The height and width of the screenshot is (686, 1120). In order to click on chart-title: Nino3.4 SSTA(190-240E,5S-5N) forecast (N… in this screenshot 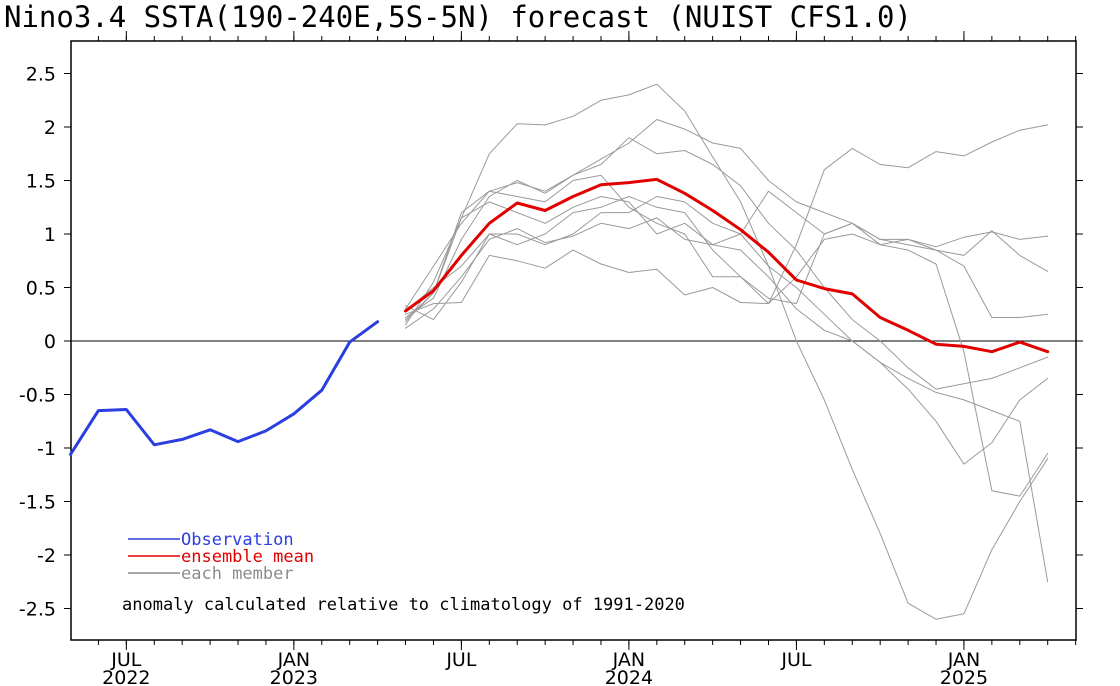, I will do `click(458, 17)`.